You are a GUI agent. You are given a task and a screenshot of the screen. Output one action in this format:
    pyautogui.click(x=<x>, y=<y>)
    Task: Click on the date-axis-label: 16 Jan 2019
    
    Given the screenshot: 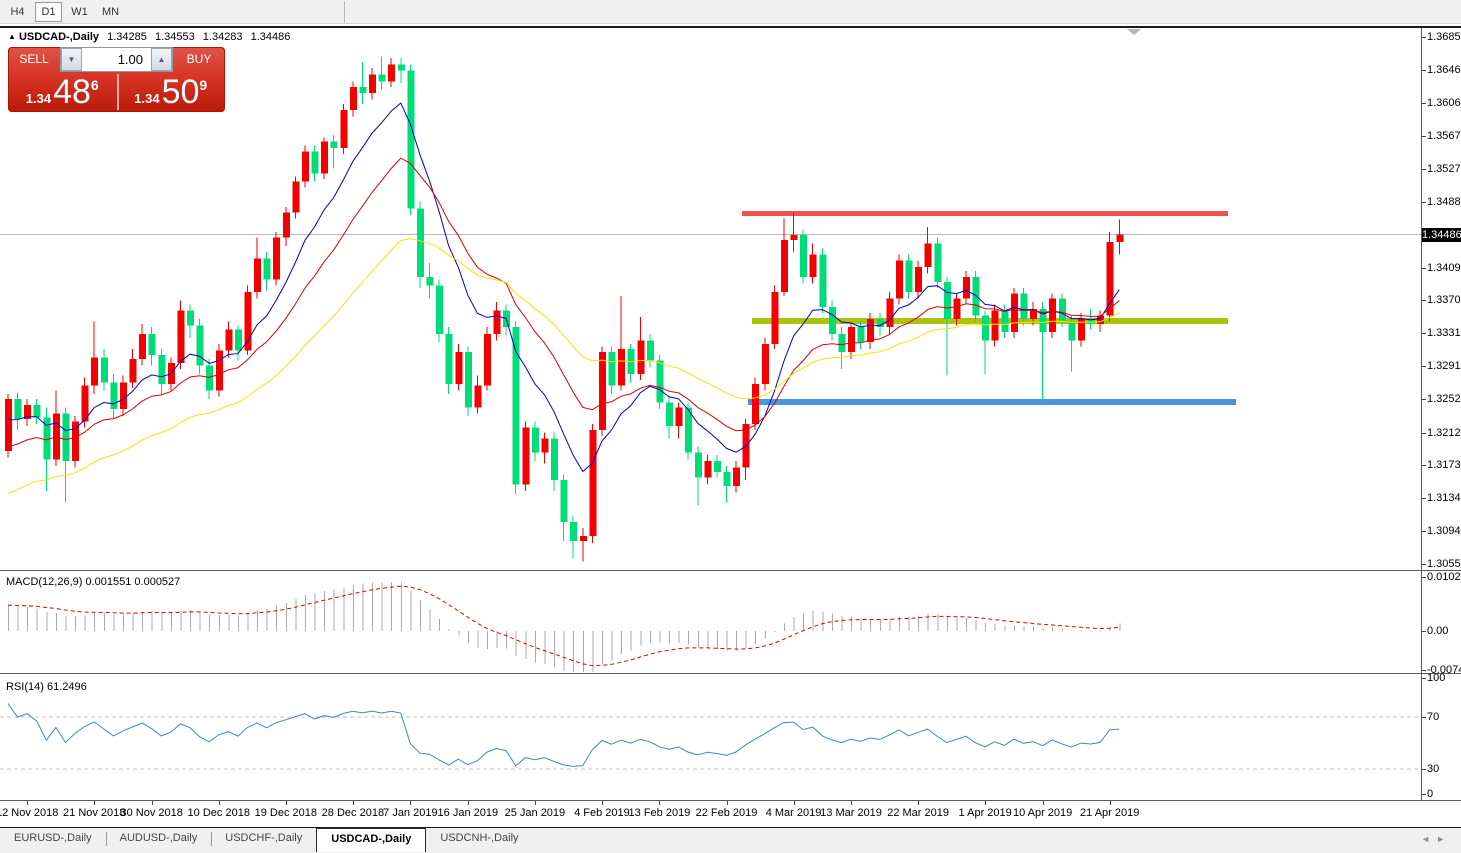 What is the action you would take?
    pyautogui.click(x=468, y=813)
    